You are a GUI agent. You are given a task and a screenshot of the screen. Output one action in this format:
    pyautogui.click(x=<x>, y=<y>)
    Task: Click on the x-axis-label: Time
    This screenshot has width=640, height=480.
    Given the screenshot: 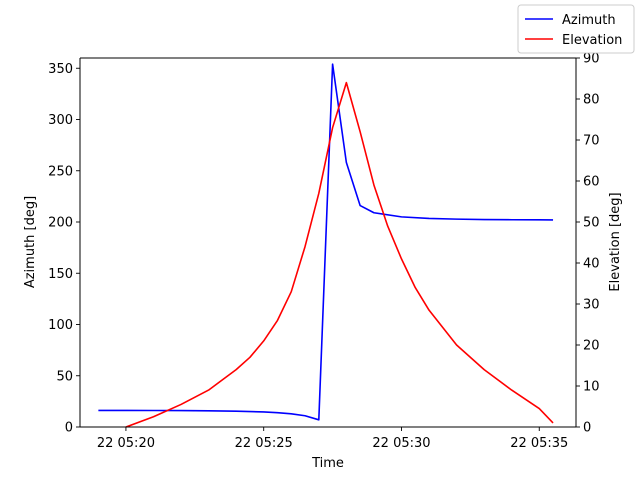 What is the action you would take?
    pyautogui.click(x=327, y=463)
    